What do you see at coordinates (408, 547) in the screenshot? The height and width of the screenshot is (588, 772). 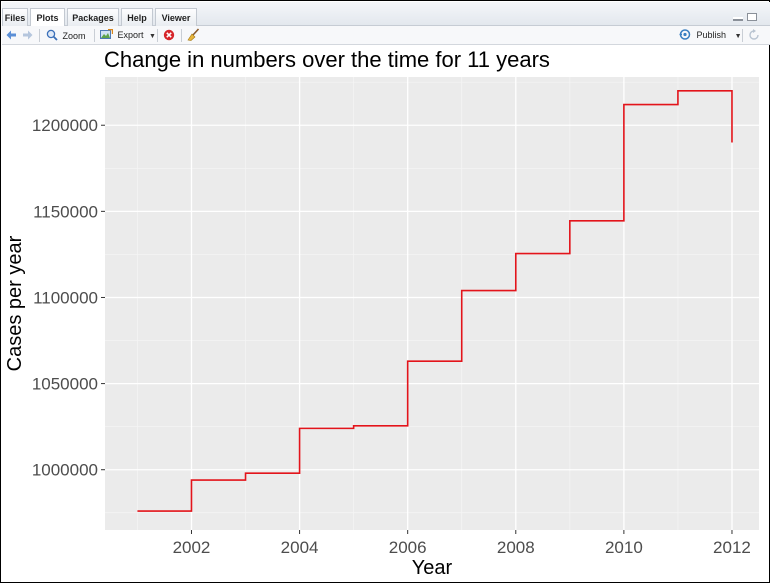 I see `x-tick-label: 2006` at bounding box center [408, 547].